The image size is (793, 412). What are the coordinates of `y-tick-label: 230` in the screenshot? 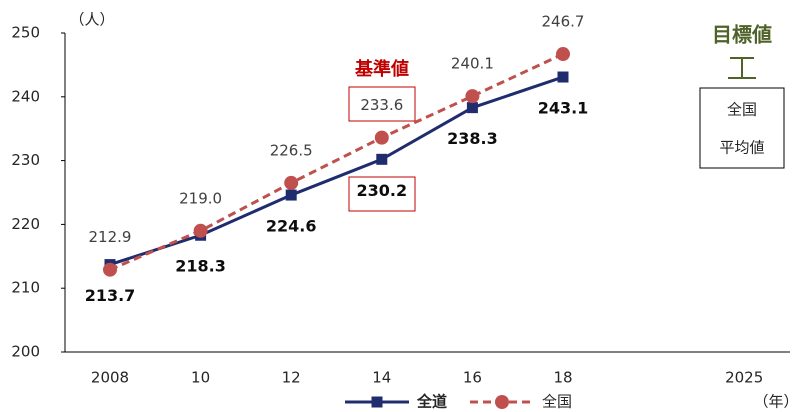 It's located at (25, 160).